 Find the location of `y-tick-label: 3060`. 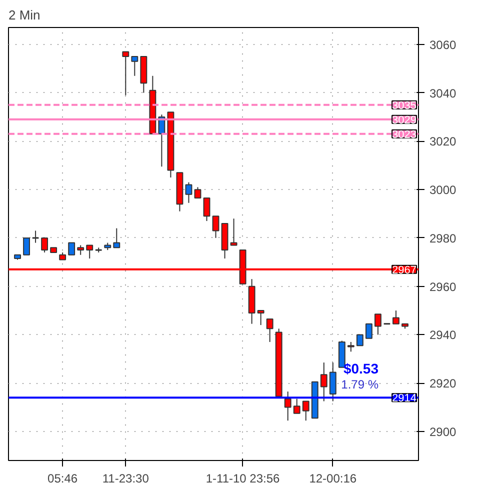

y-tick-label: 3060 is located at coordinates (443, 45).